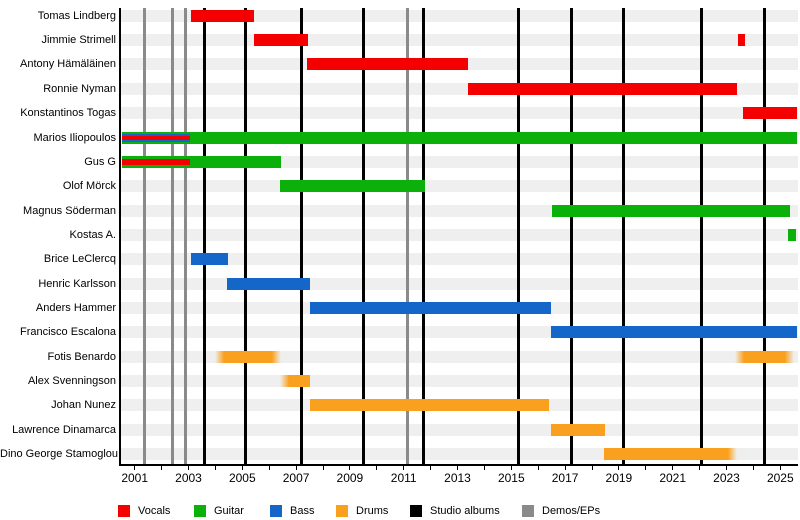  I want to click on axis-year-label: 2025, so click(780, 478).